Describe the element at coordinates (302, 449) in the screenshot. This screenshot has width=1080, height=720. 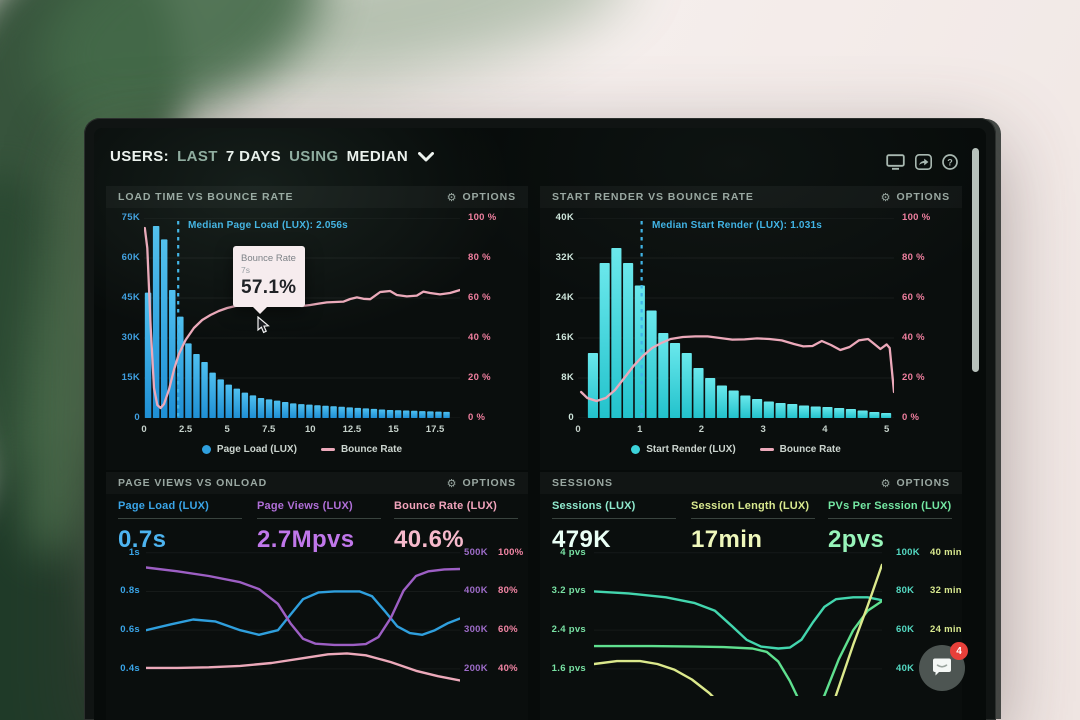
I see `chart-legend: Page Load (LUX) Bounce Rate` at that location.